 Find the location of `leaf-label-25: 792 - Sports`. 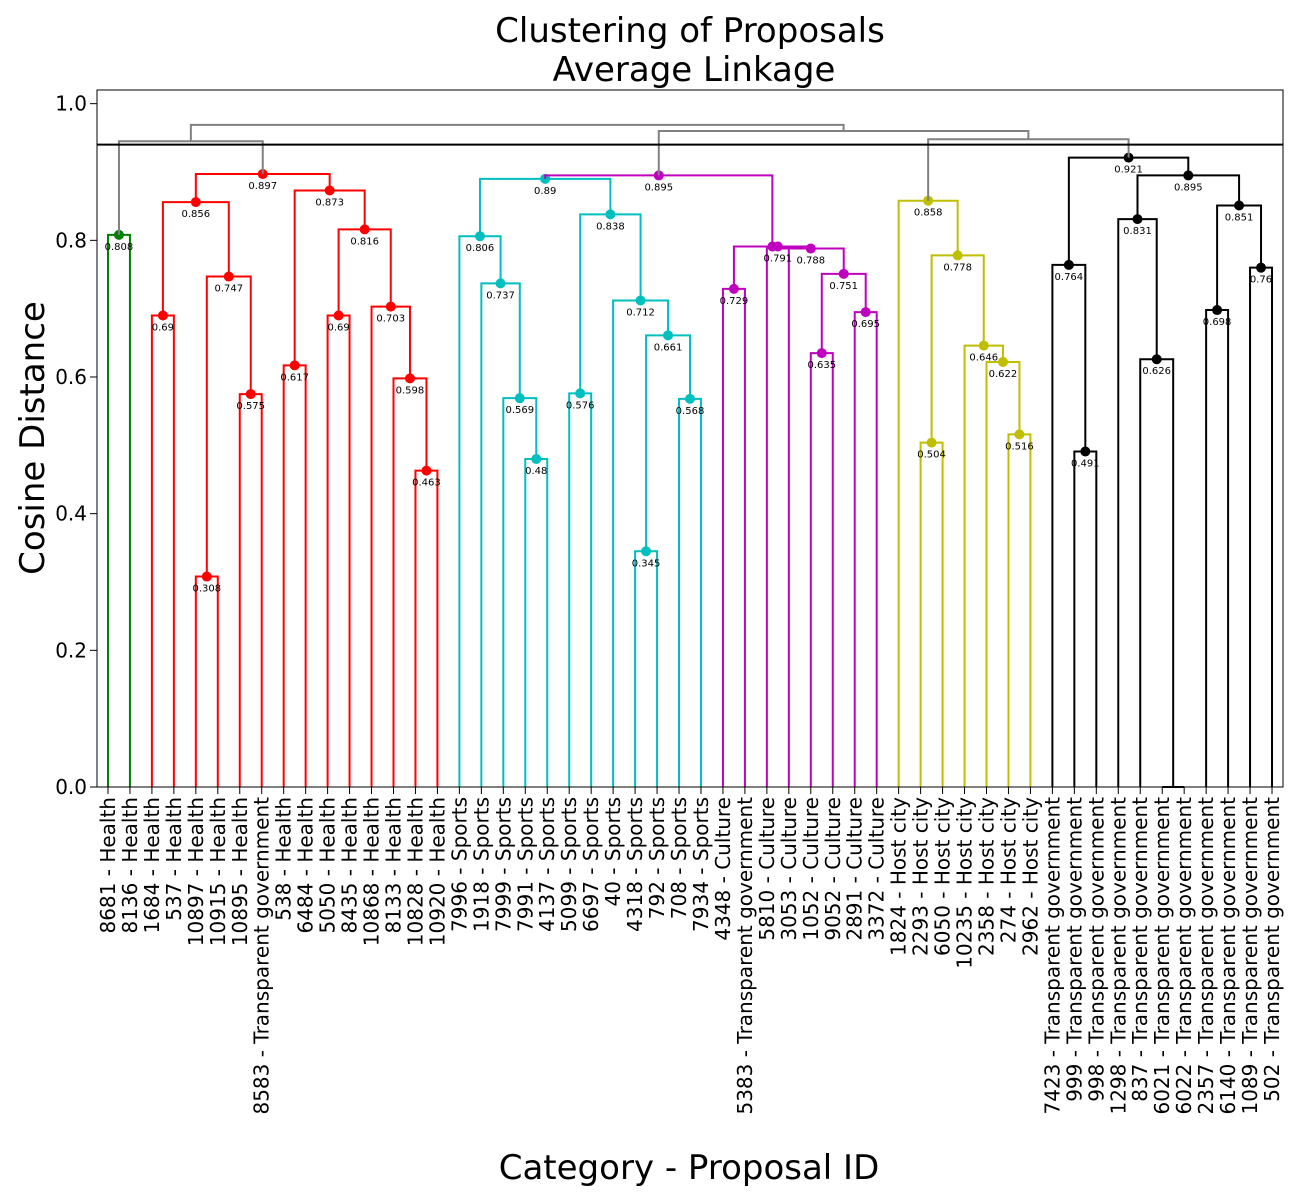

leaf-label-25: 792 - Sports is located at coordinates (657, 858).